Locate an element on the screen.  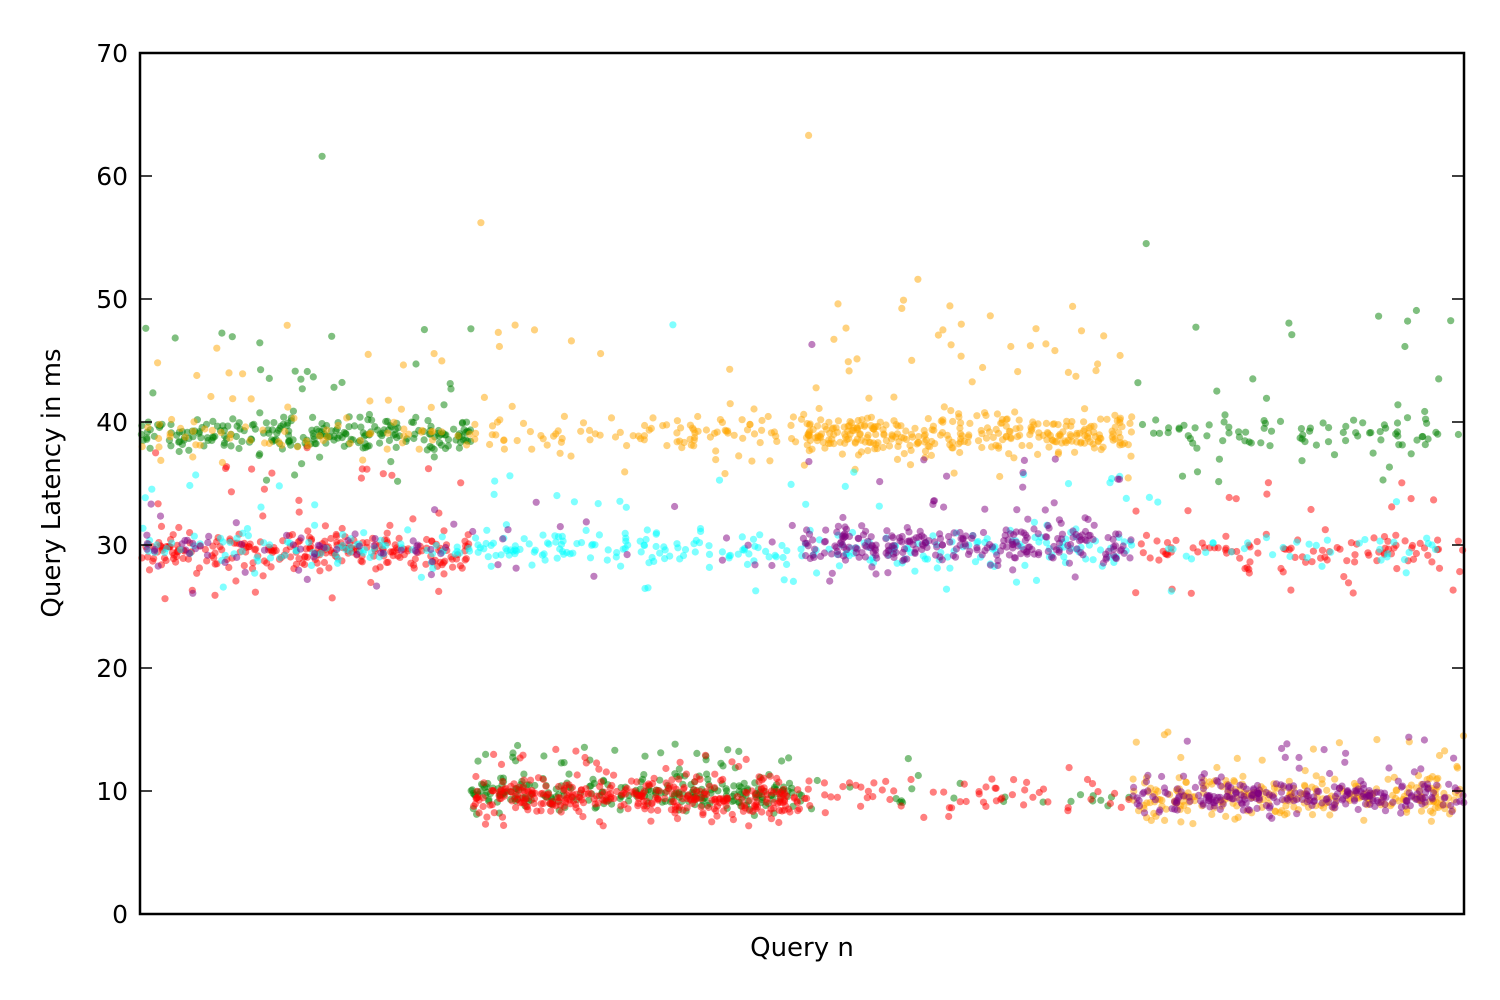
y-tick-label: 30 is located at coordinates (112, 545).